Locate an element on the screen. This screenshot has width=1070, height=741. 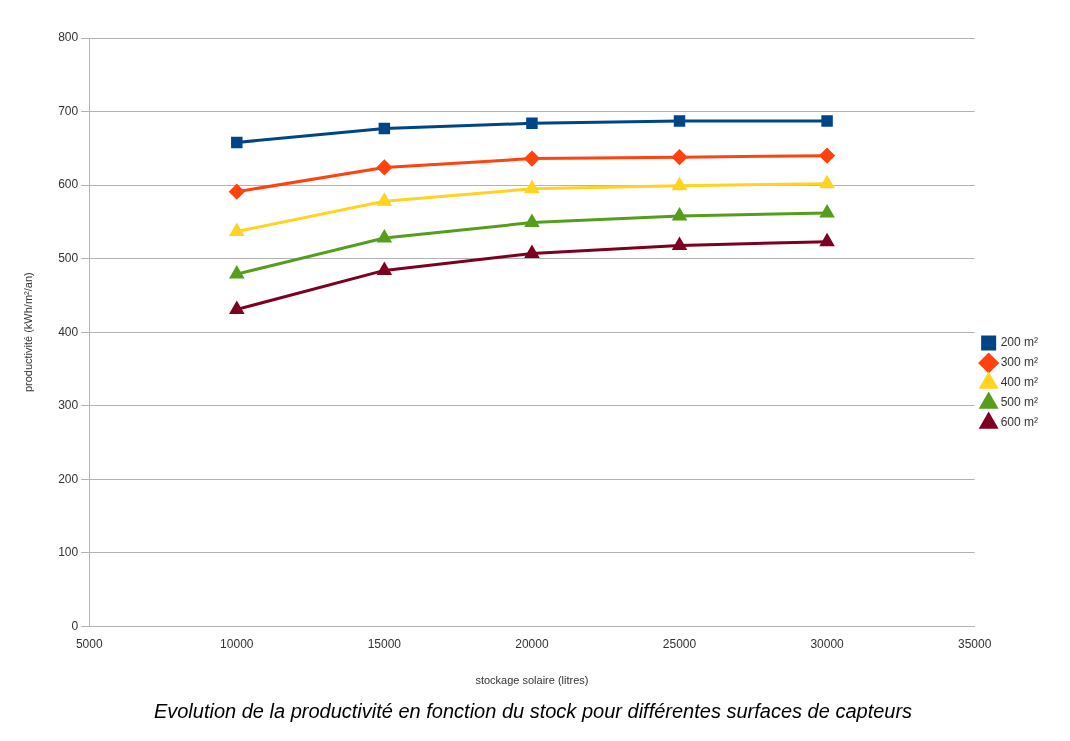
legend-label: 400 m² is located at coordinates (1019, 382).